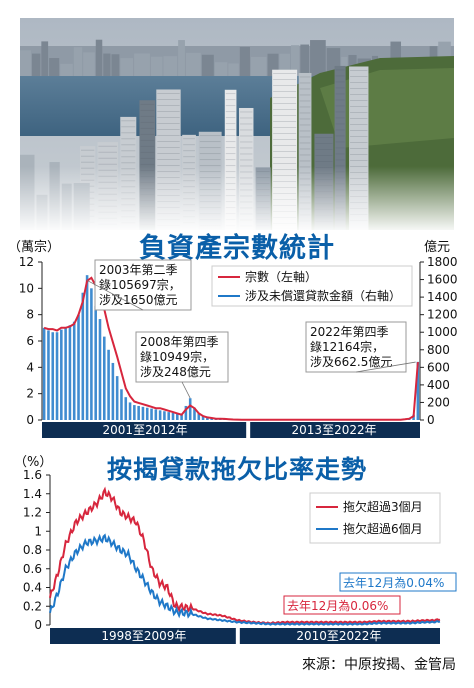 The height and width of the screenshot is (688, 474). What do you see at coordinates (32, 513) in the screenshot?
I see `chart2-tick-label: 1.2` at bounding box center [32, 513].